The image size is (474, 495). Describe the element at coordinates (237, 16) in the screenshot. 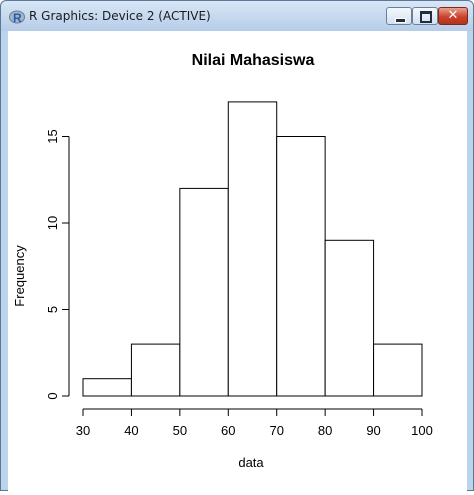

I see `window-titlebar: R R Graphics: Device 2 (ACTIVE) ✕` at that location.